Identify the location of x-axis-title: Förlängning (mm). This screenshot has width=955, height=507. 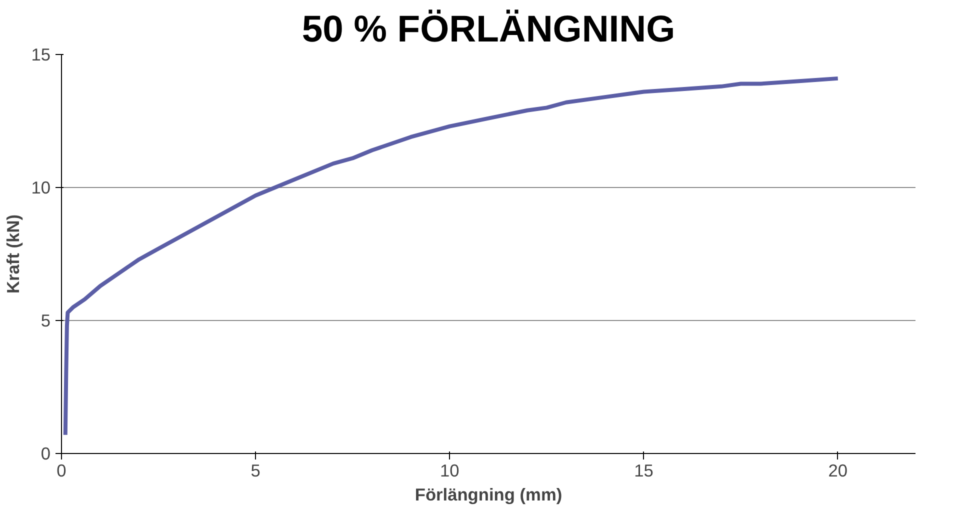
(488, 494).